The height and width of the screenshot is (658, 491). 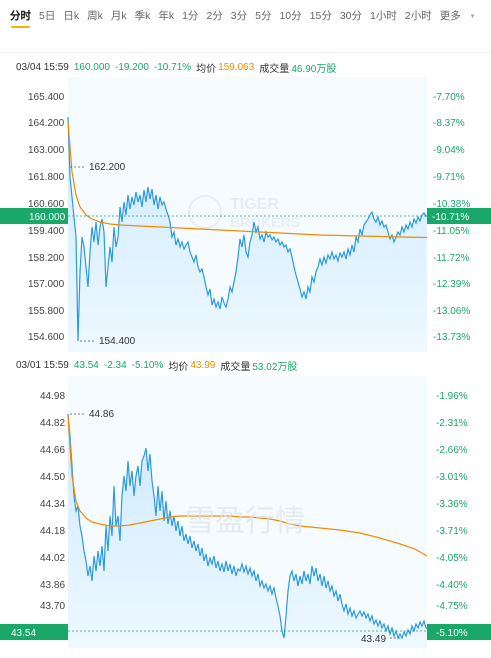 What do you see at coordinates (46, 204) in the screenshot?
I see `chart1-left-tick-4: 160.600` at bounding box center [46, 204].